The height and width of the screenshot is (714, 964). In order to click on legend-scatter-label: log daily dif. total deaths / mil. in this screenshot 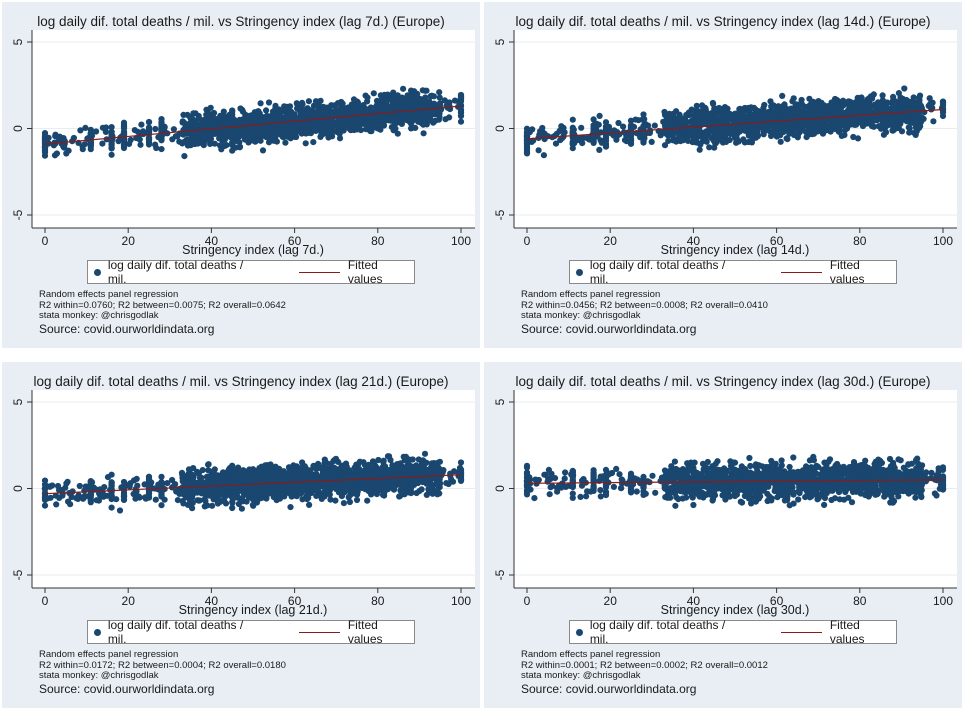, I will do `click(175, 272)`.